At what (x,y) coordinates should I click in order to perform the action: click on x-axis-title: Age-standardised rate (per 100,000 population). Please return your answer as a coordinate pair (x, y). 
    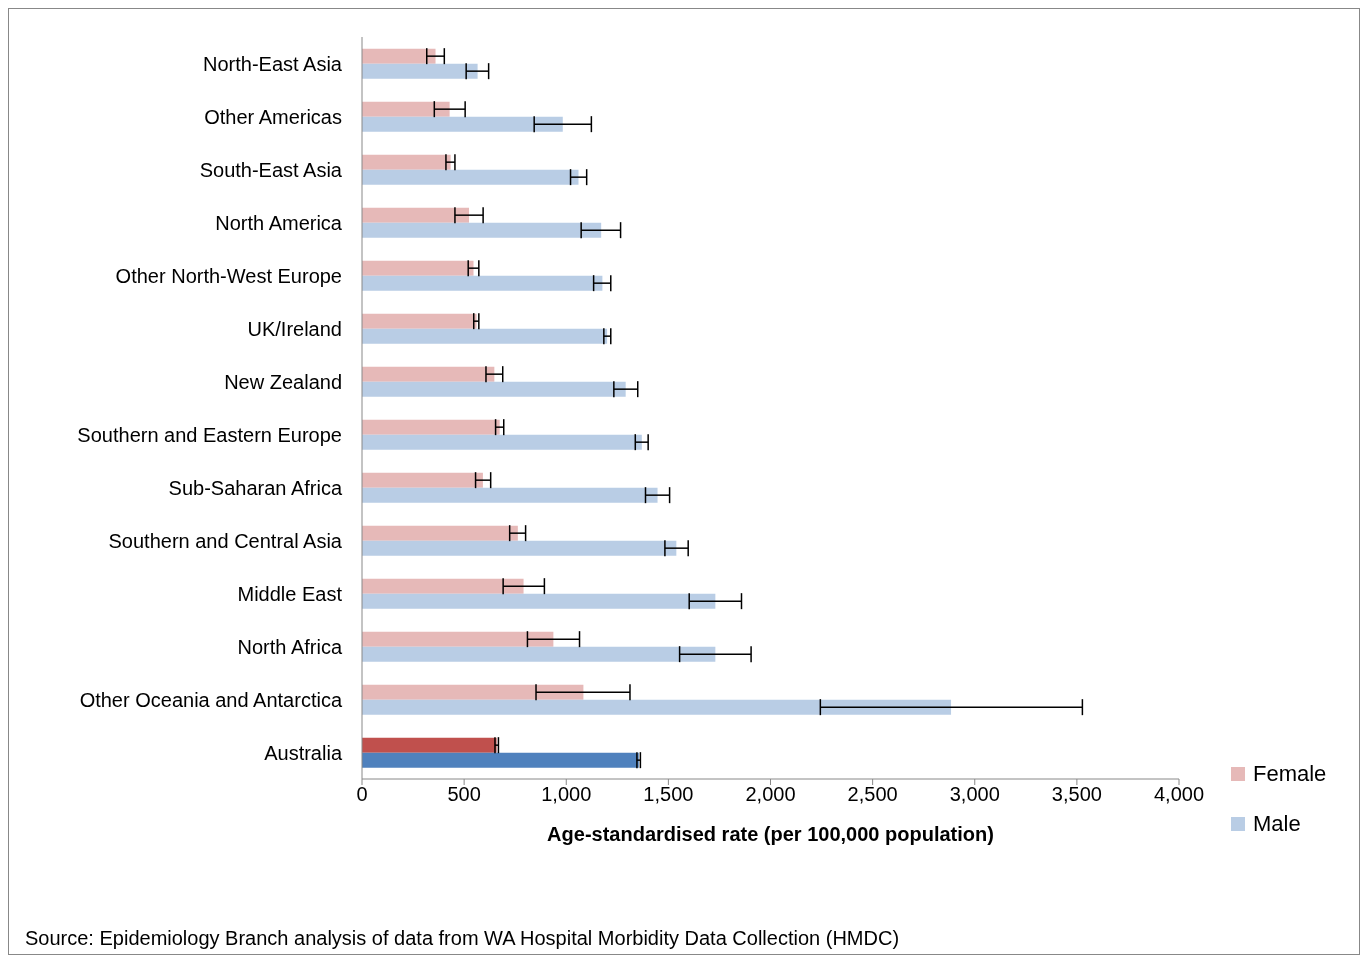
    Looking at the image, I should click on (770, 834).